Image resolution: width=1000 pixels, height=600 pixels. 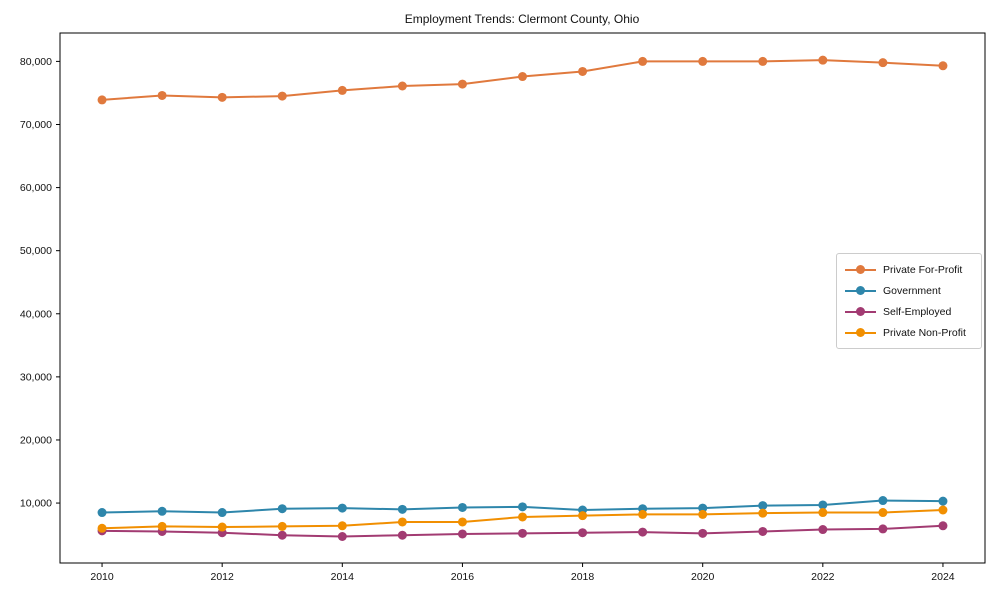 I want to click on series-private-for-profit, so click(x=522, y=80).